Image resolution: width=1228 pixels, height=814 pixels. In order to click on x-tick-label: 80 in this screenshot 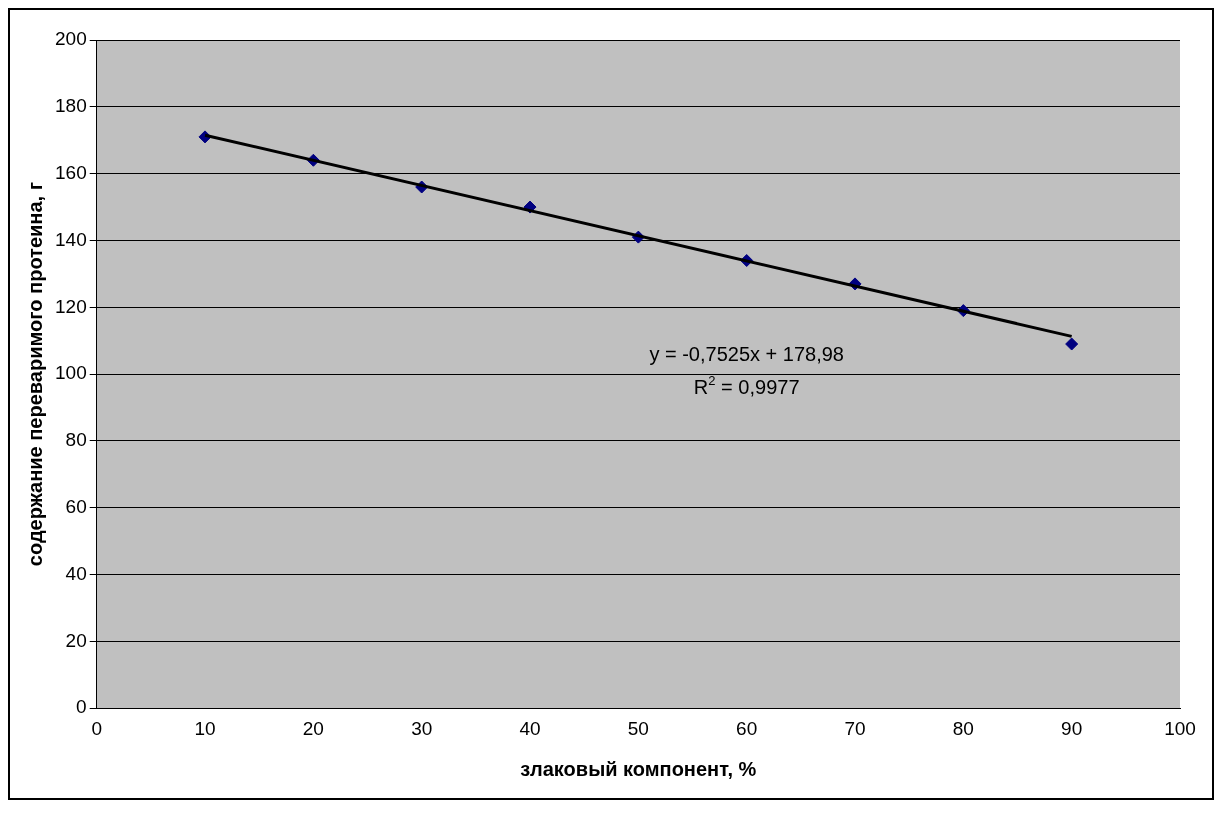, I will do `click(963, 728)`.